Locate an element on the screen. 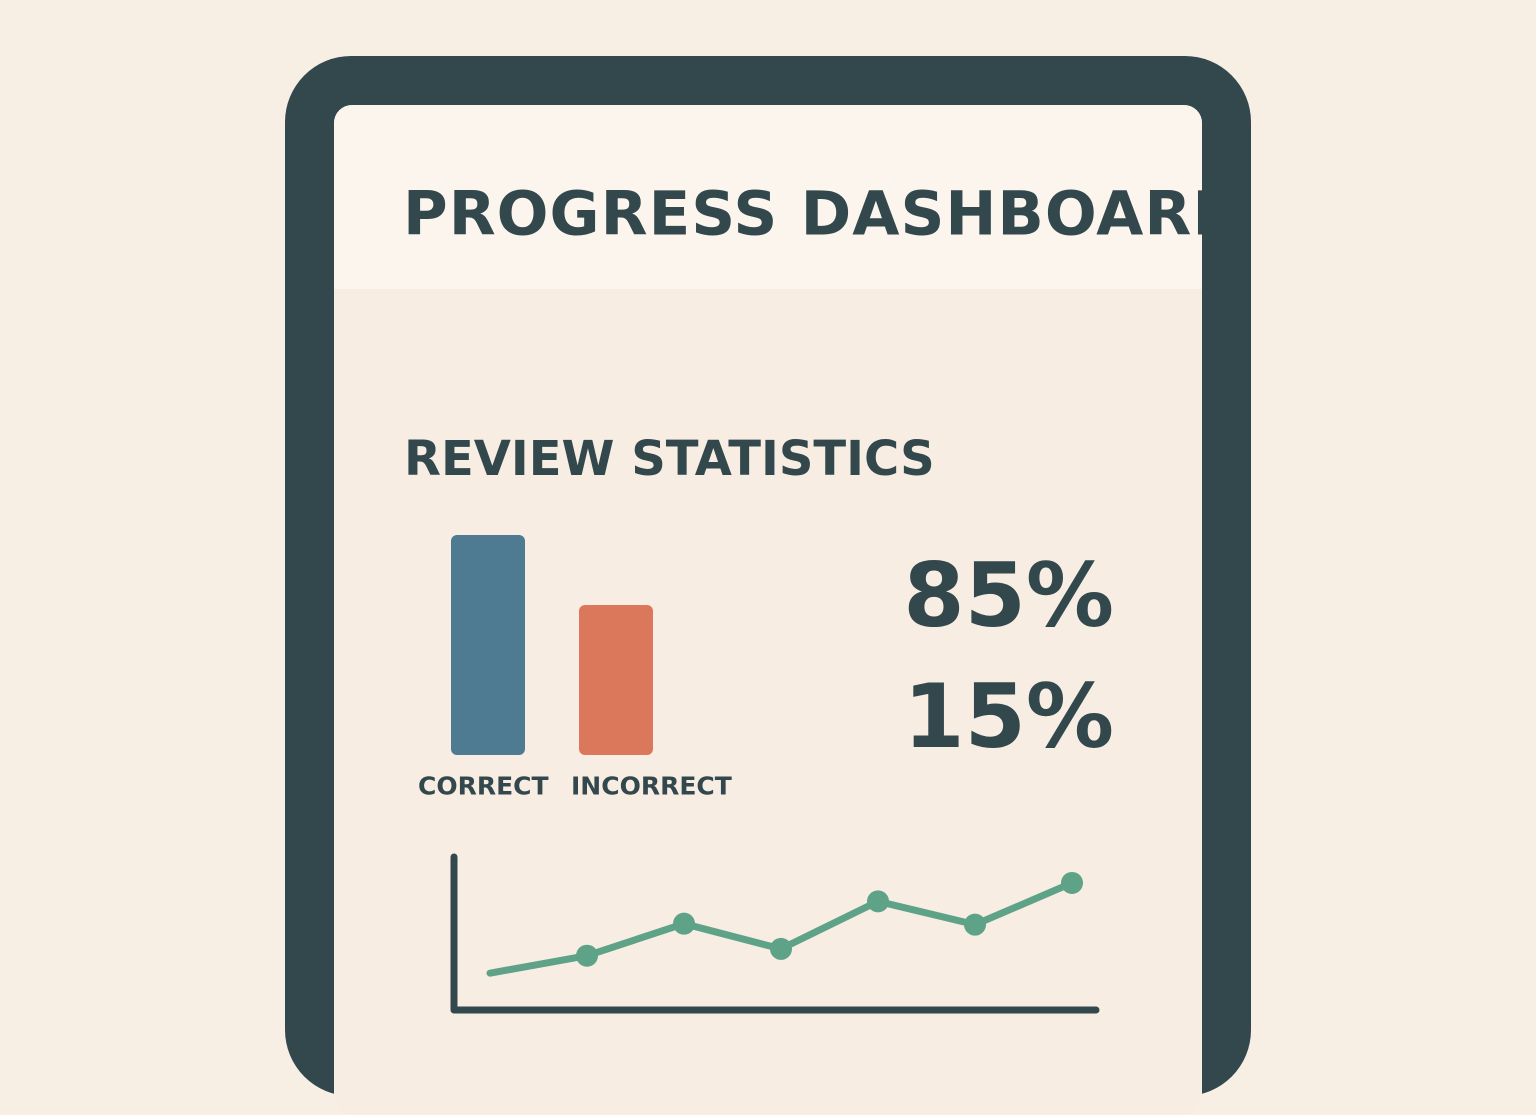 Image resolution: width=1536 pixels, height=1115 pixels. chart-axes is located at coordinates (775, 933).